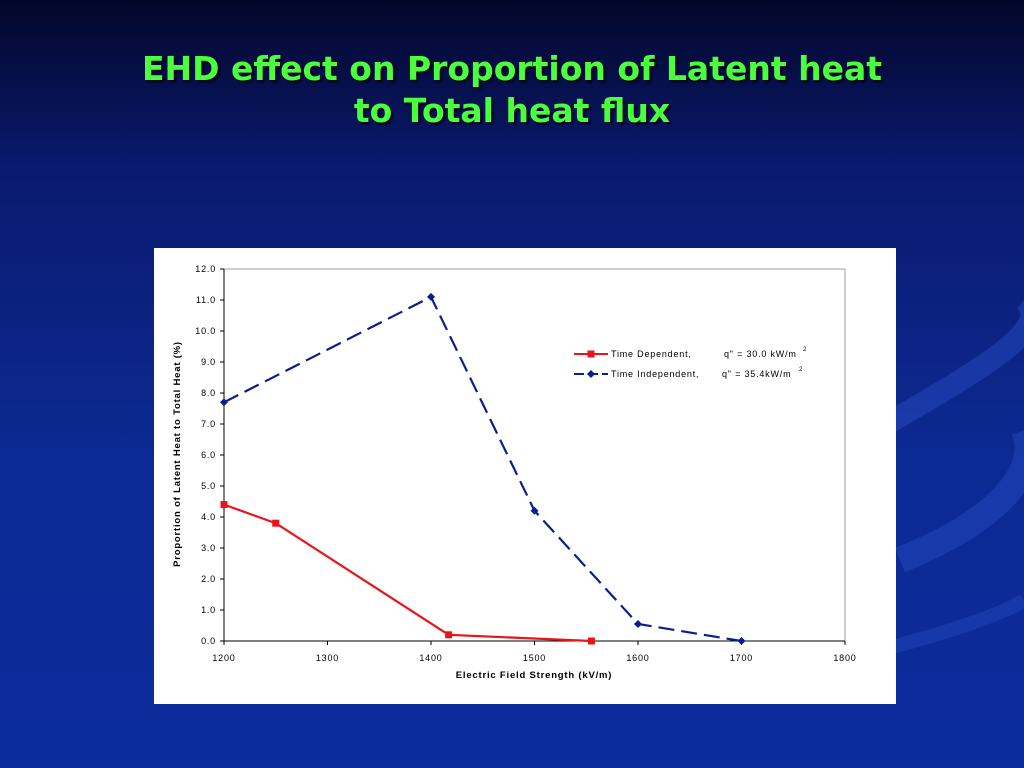  Describe the element at coordinates (591, 374) in the screenshot. I see `legend-marker-time-independent` at that location.